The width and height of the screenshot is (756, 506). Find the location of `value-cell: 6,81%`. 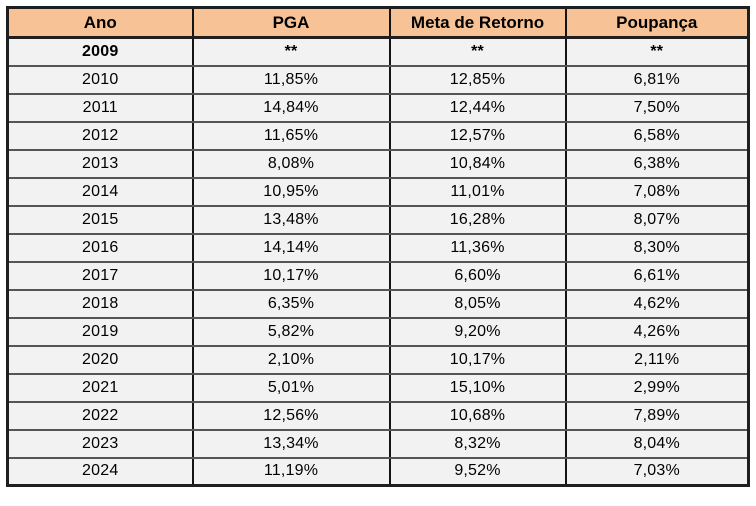

value-cell: 6,81% is located at coordinates (657, 79).